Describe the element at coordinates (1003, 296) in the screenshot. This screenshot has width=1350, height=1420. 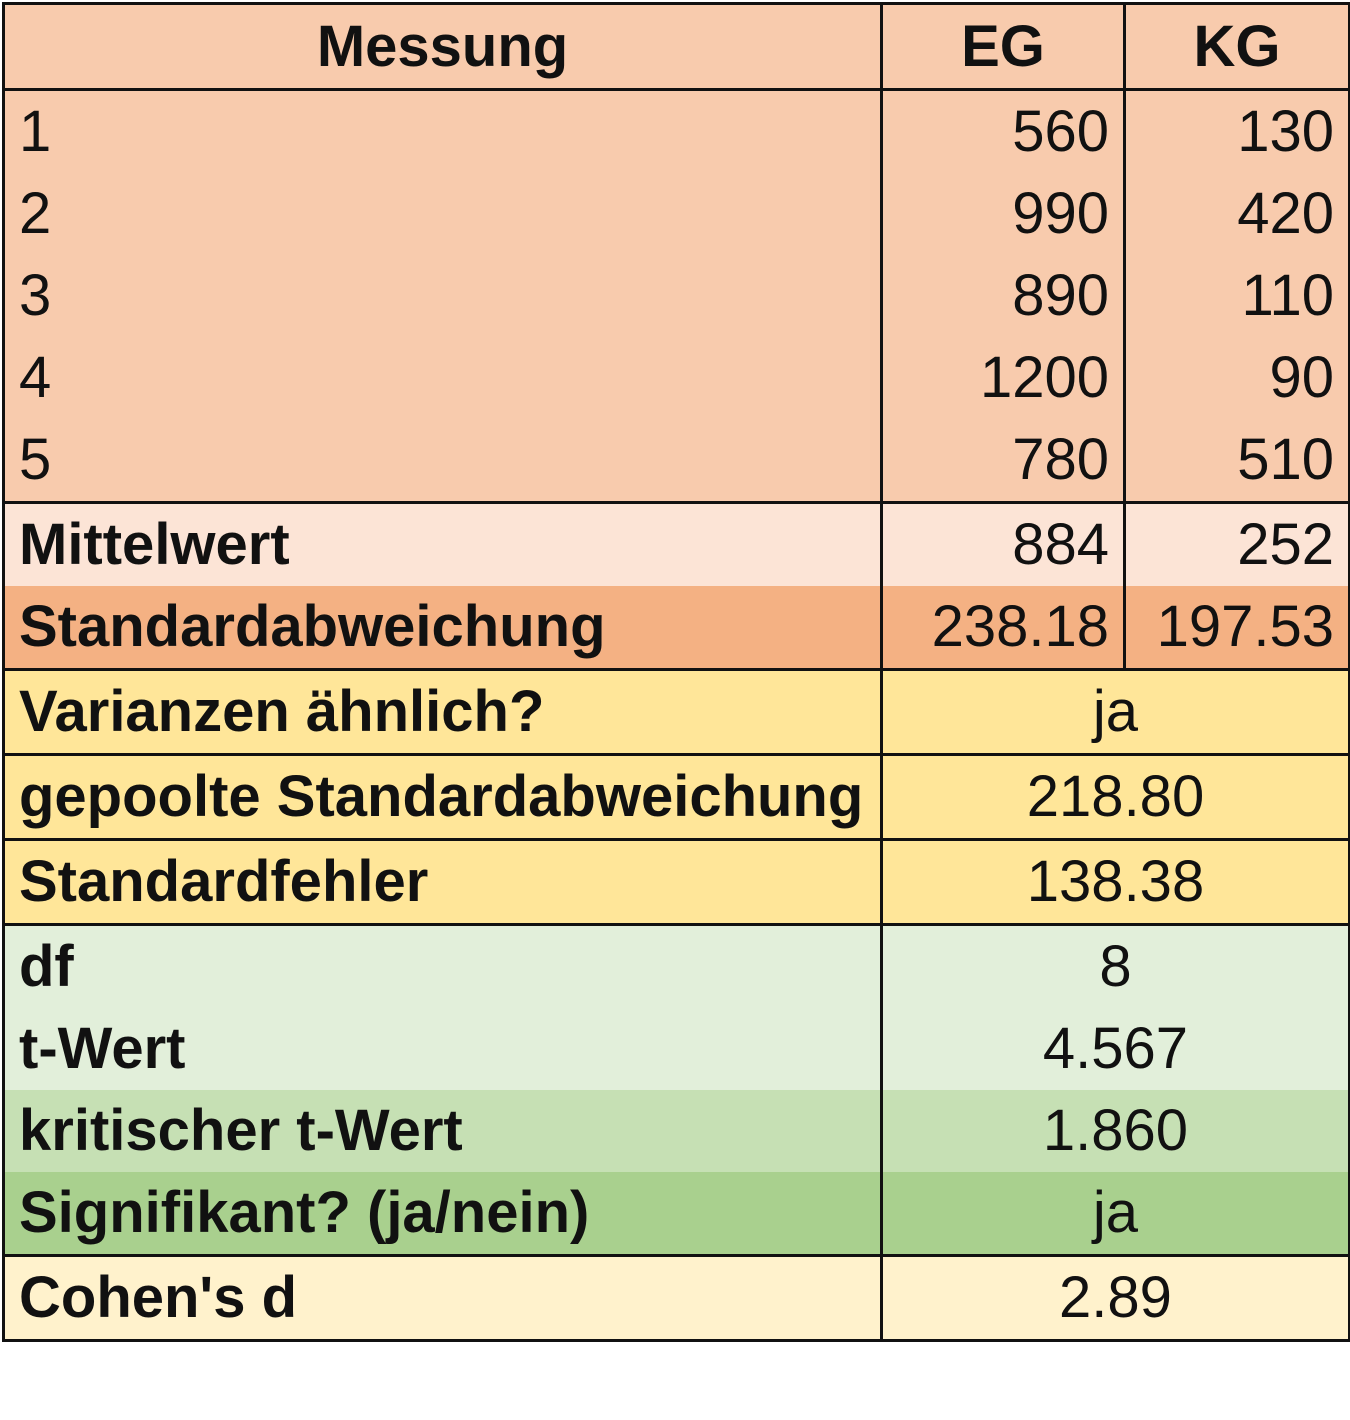
I see `measurement-eg: 890` at that location.